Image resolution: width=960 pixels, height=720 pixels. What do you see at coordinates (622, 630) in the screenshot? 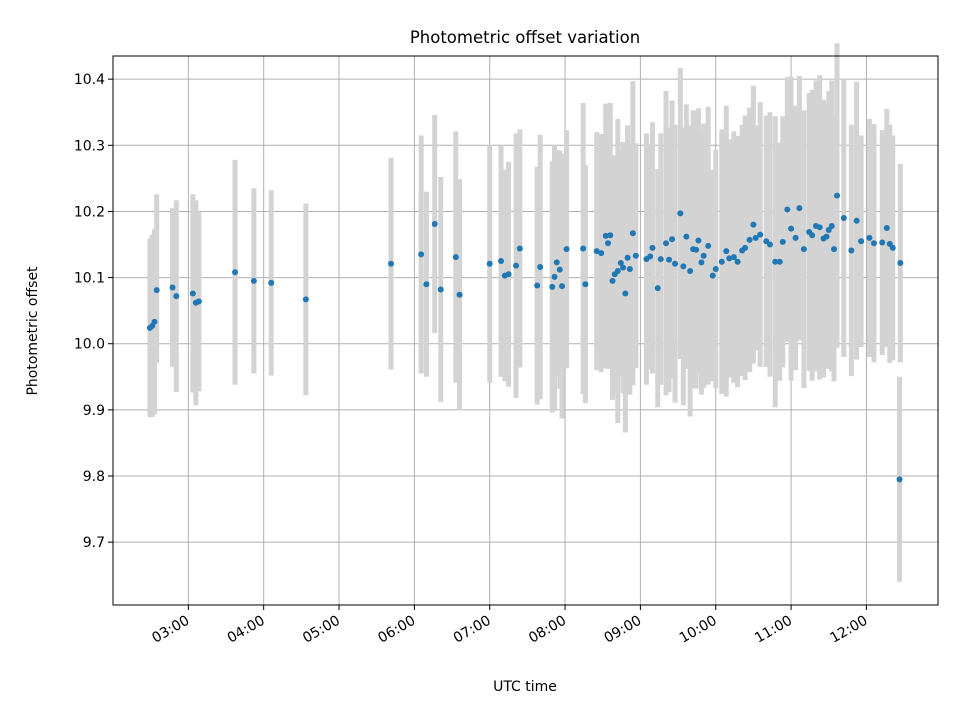
I see `x-tick-label: 09:00` at bounding box center [622, 630].